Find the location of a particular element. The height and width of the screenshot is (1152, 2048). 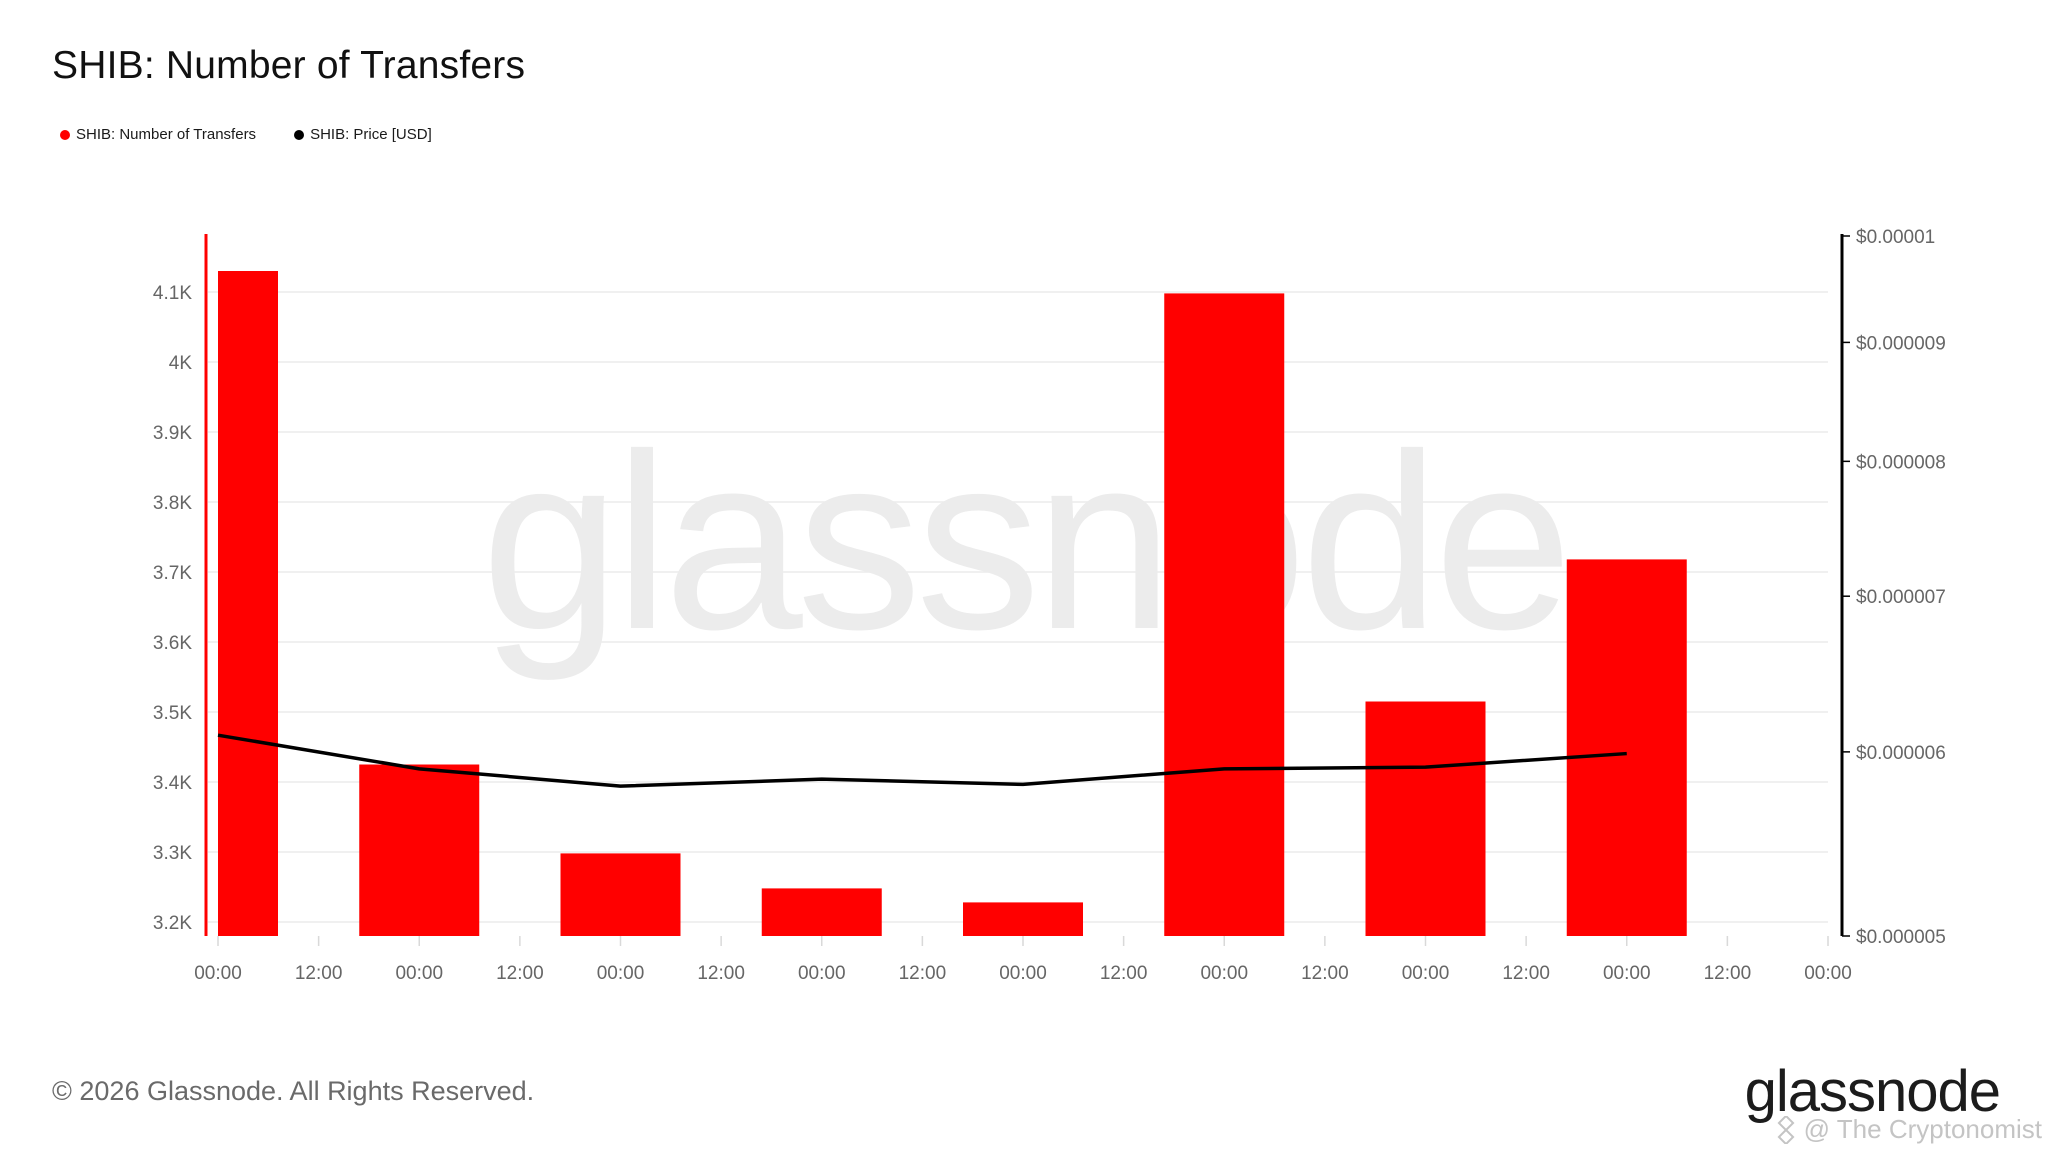

y-left-tick-label: 3.5K is located at coordinates (172, 713).